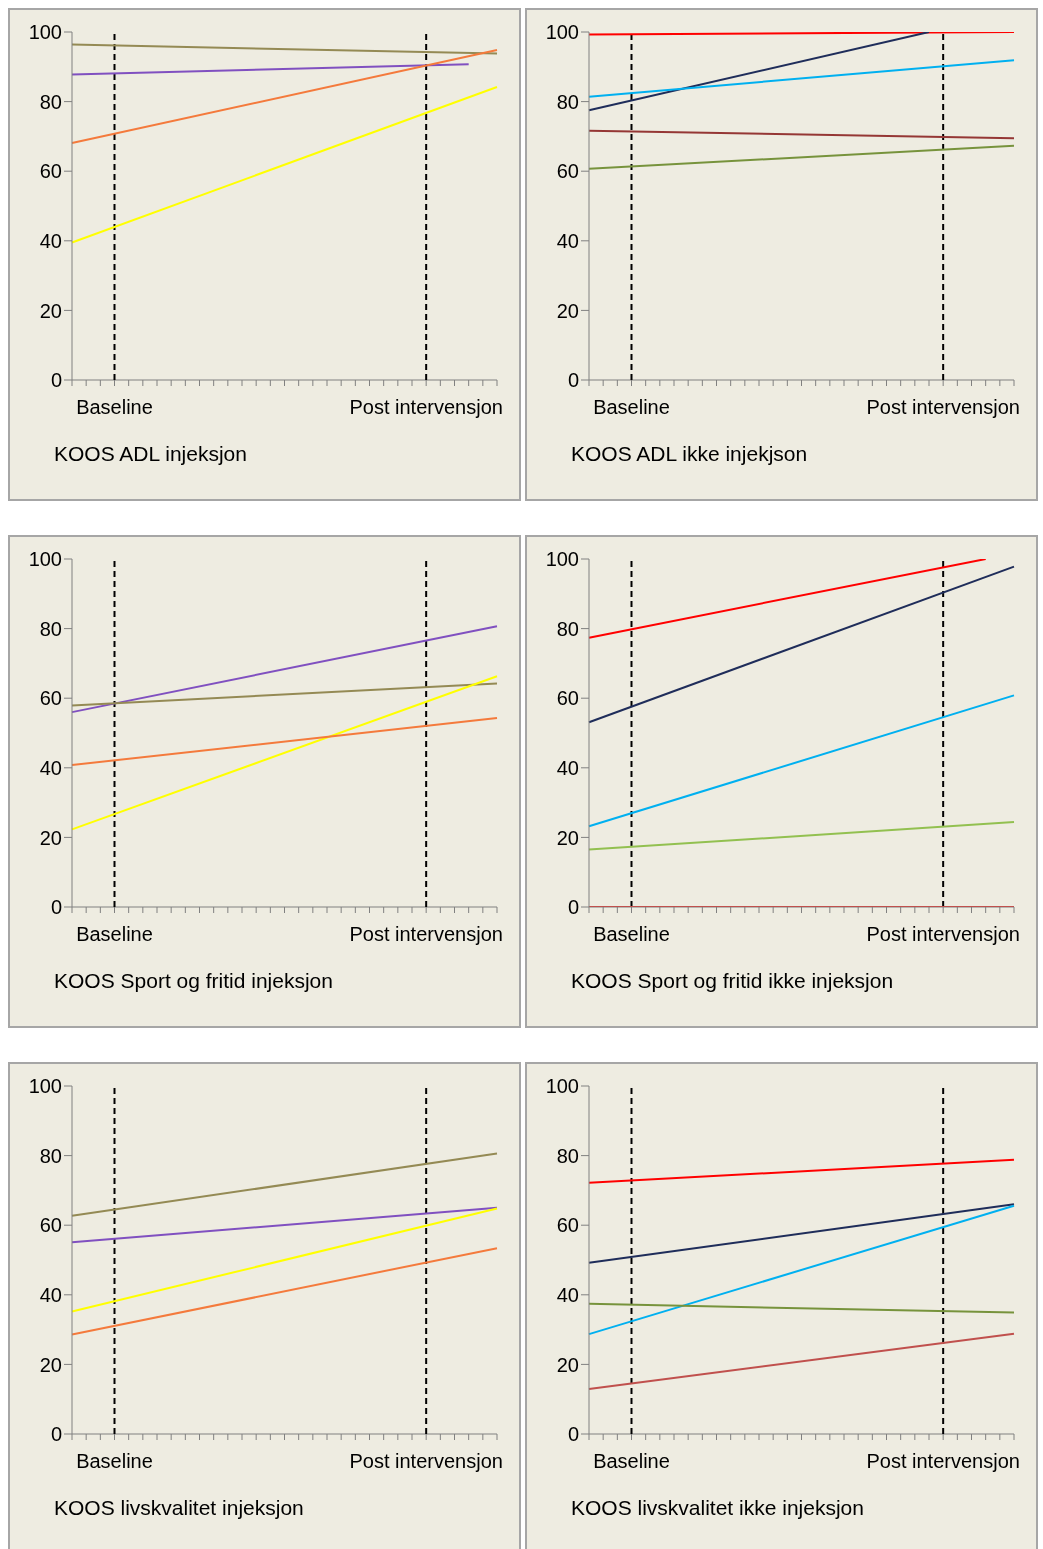 This screenshot has width=1043, height=1549. Describe the element at coordinates (179, 1508) in the screenshot. I see `x-axis-title: KOOS livskvalitet injeksjon` at that location.